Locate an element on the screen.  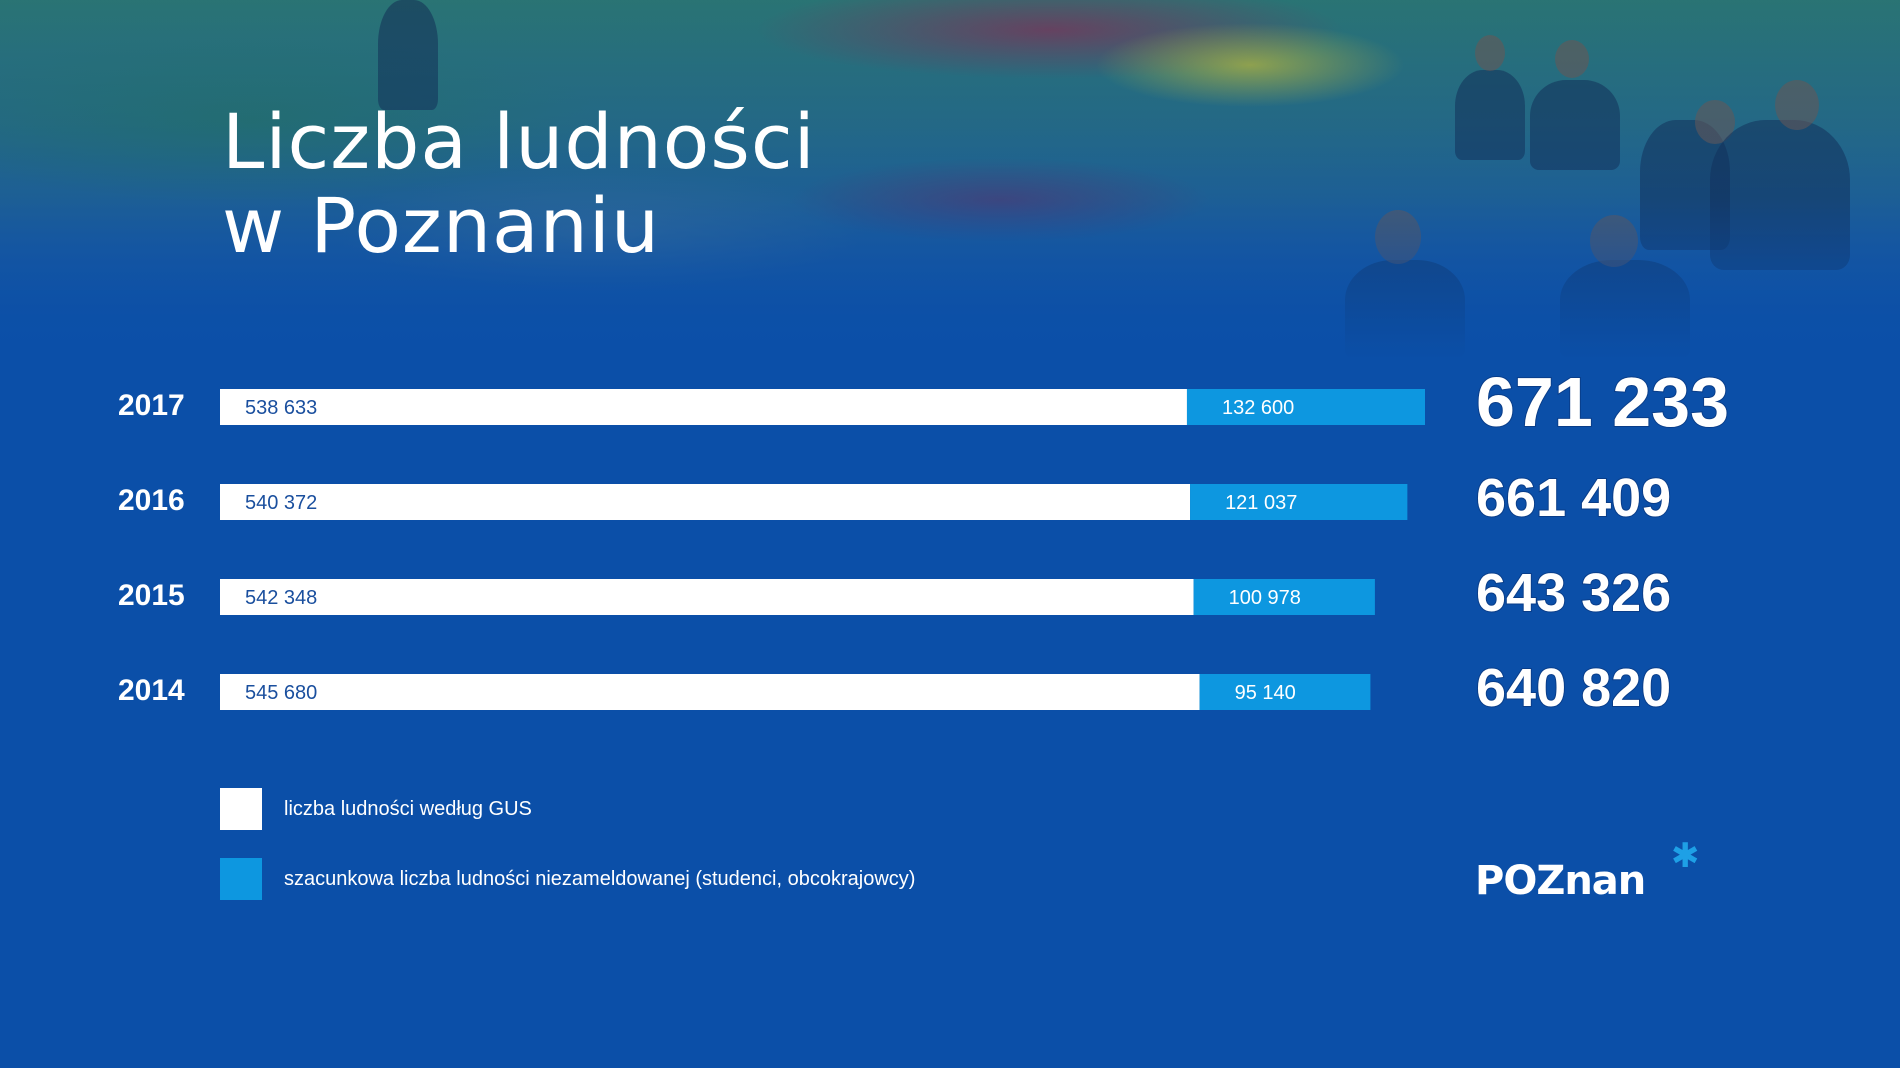
poznan-logo: POZnan ✱ is located at coordinates (1587, 870).